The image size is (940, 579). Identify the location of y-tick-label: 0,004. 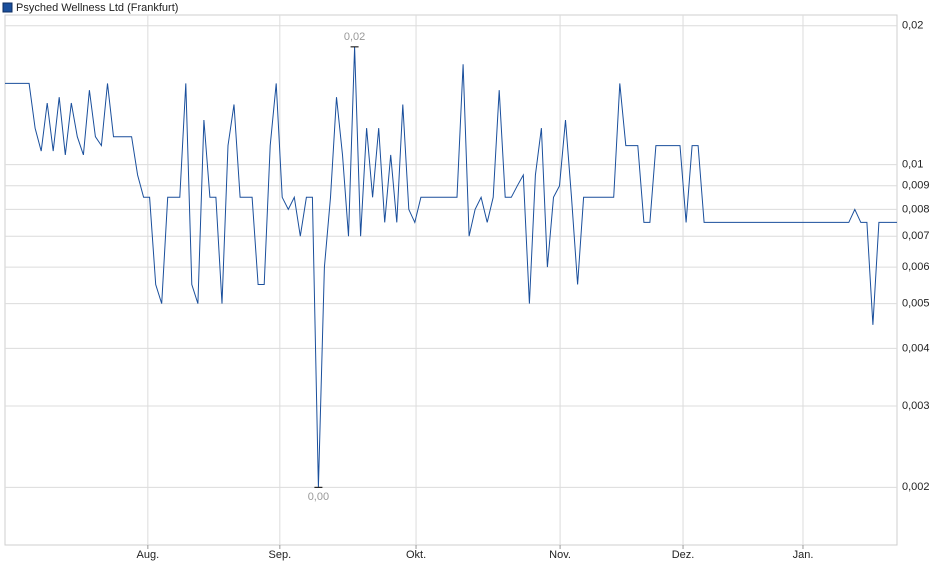
(916, 348).